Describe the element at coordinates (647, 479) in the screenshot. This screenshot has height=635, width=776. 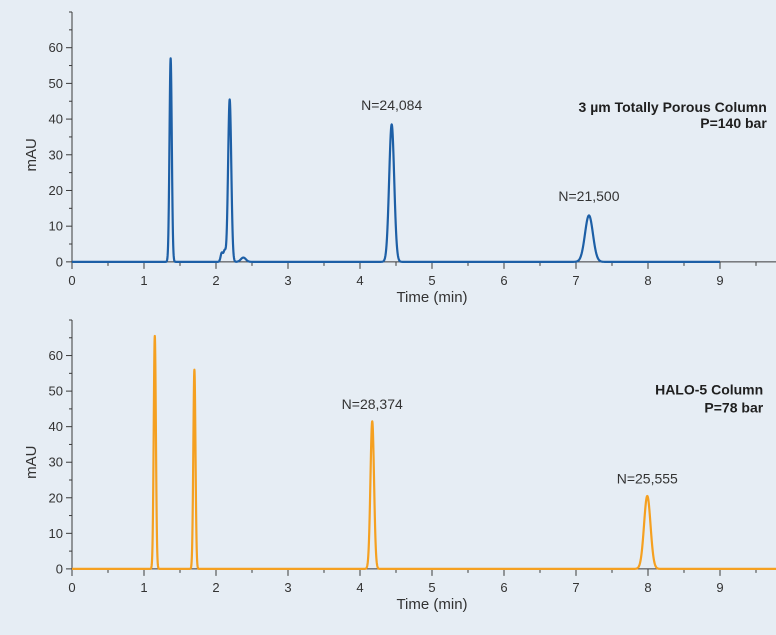
I see `peak-efficiency-label: N=25,555` at that location.